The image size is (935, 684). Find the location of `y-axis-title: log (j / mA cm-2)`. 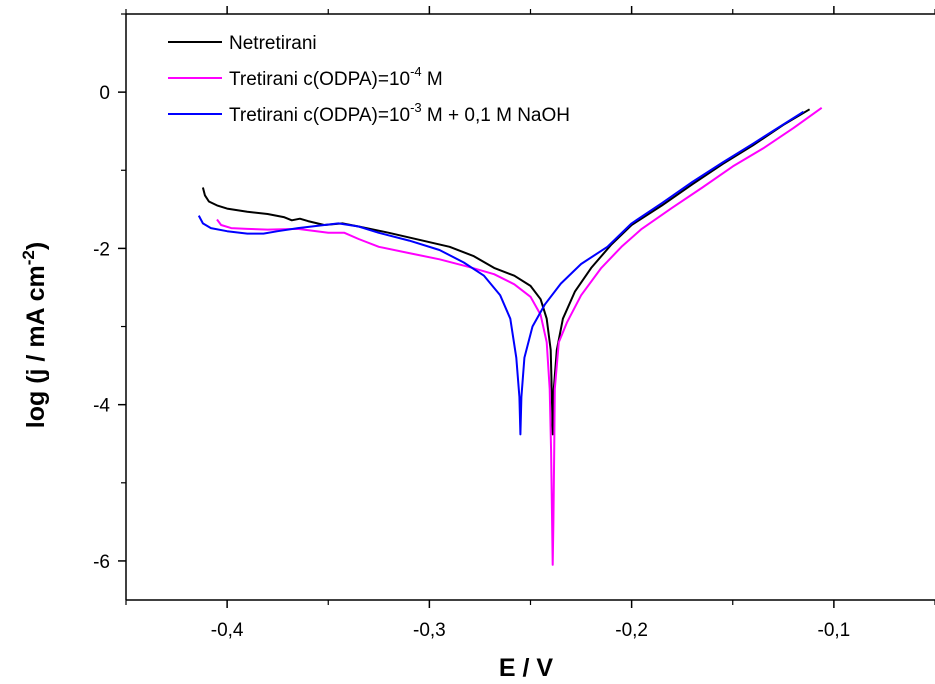

y-axis-title: log (j / mA cm-2) is located at coordinates (34, 335).